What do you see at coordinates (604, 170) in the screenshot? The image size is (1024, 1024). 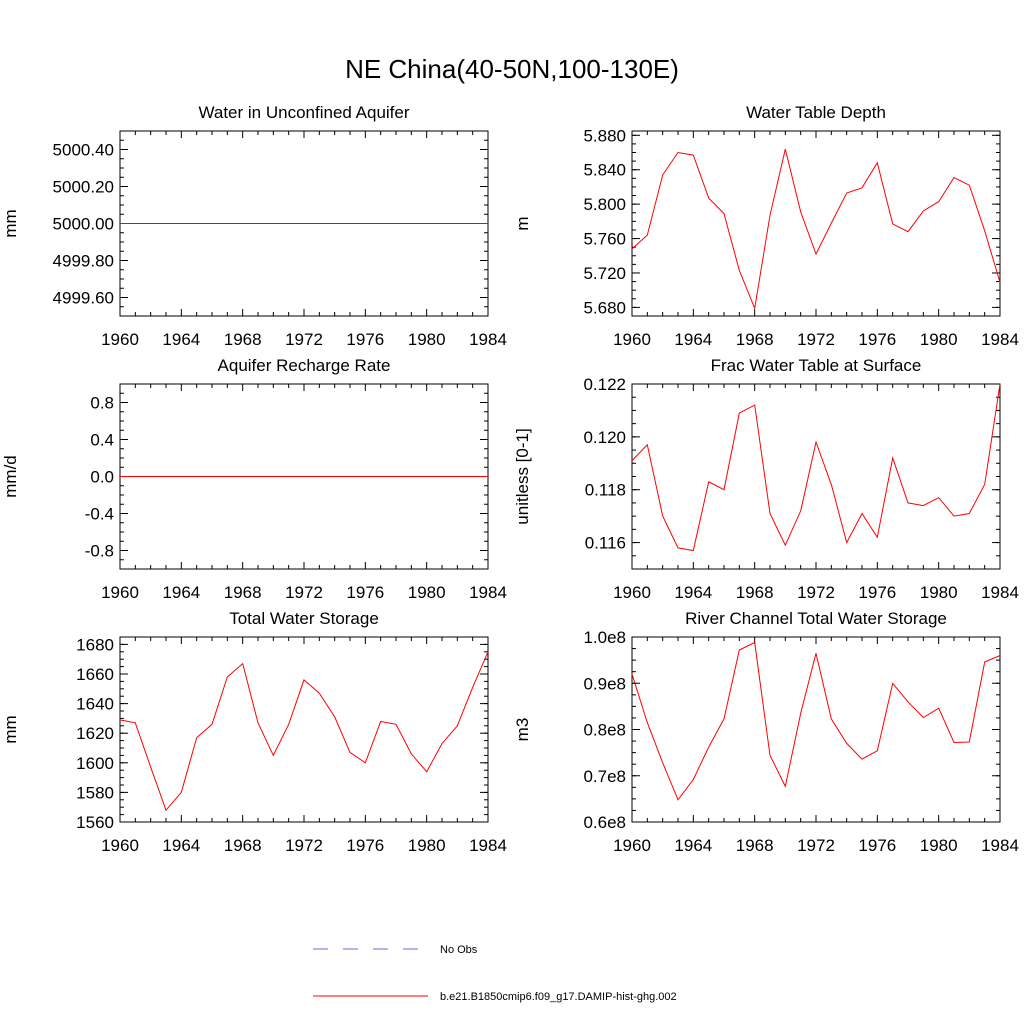 I see `y-tick-label: 5.840` at bounding box center [604, 170].